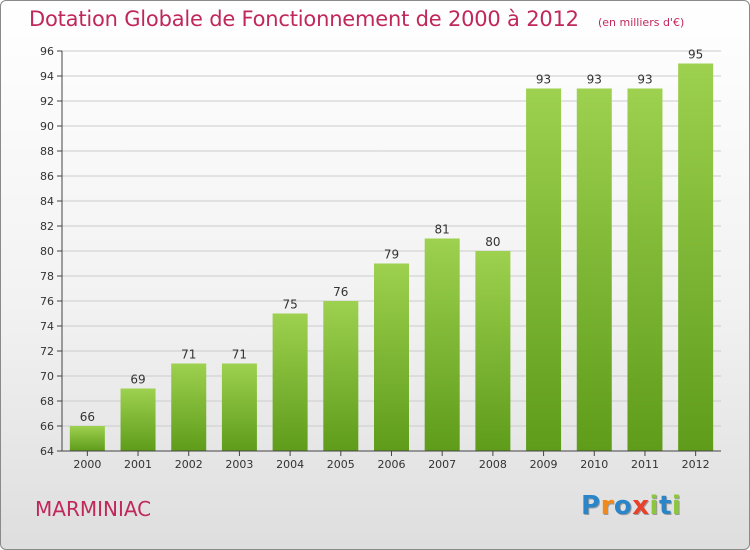  I want to click on bar-value-label: 76, so click(340, 292).